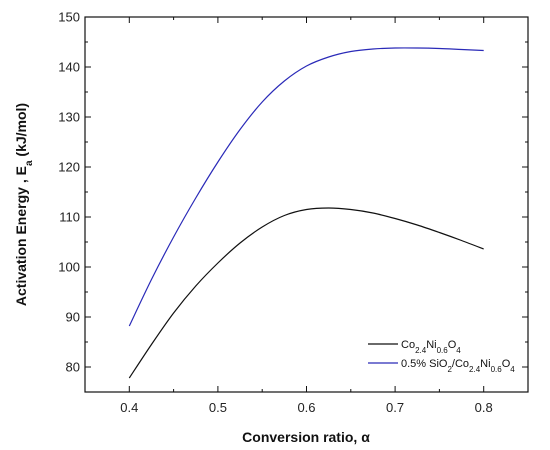 The image size is (550, 450). What do you see at coordinates (69, 117) in the screenshot?
I see `y-tick-label: 130` at bounding box center [69, 117].